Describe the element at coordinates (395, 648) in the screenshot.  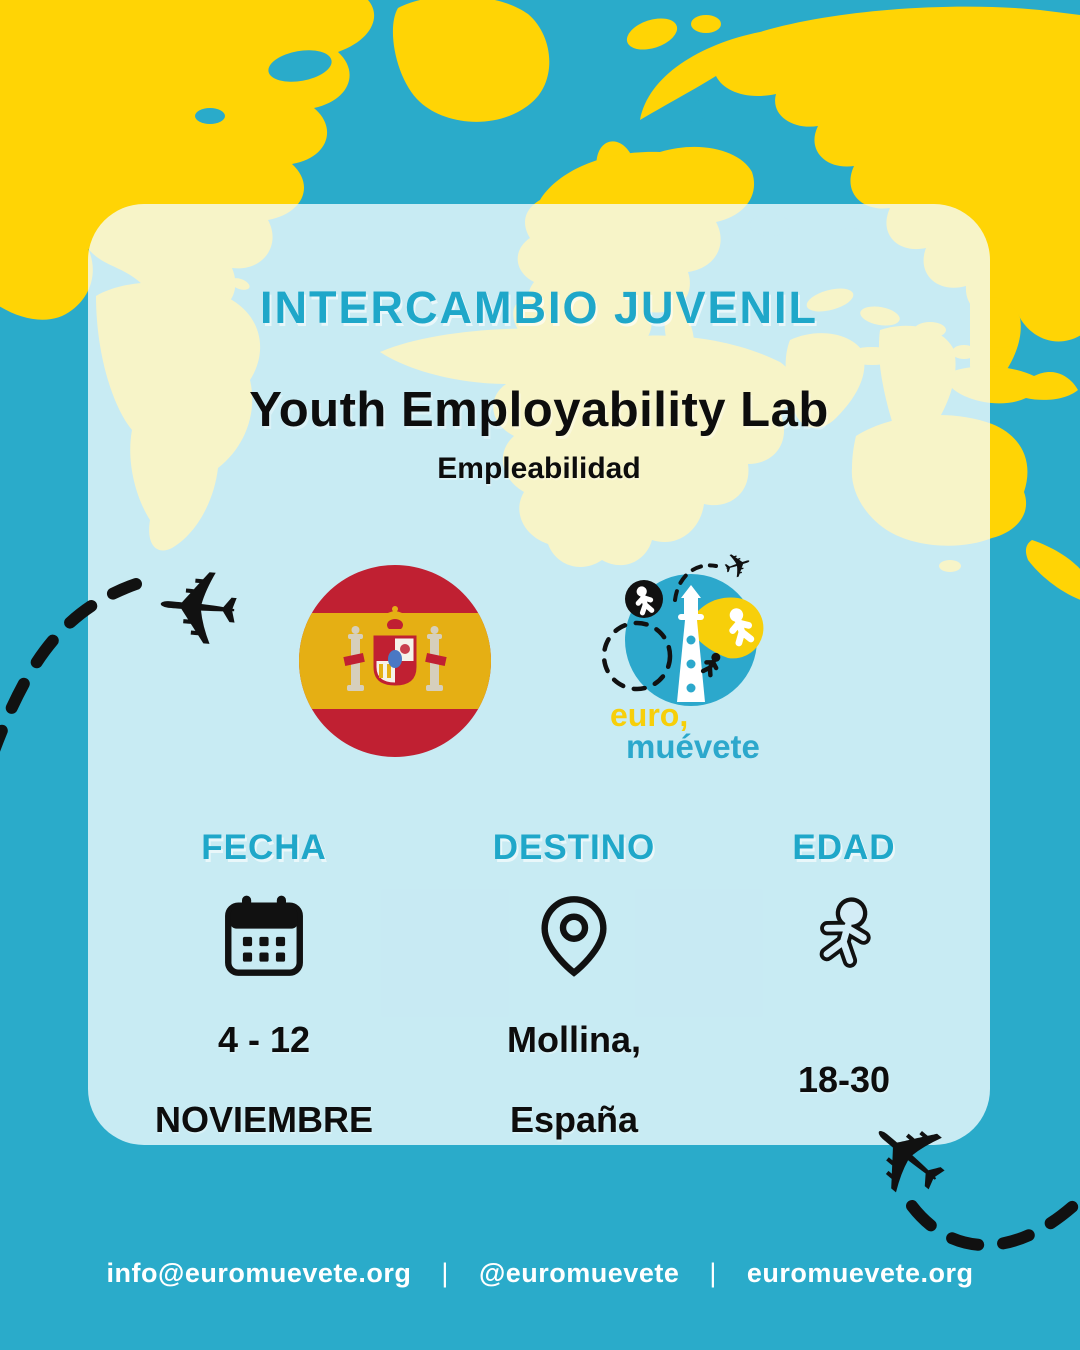
I see `spain-coat-of-arms` at that location.